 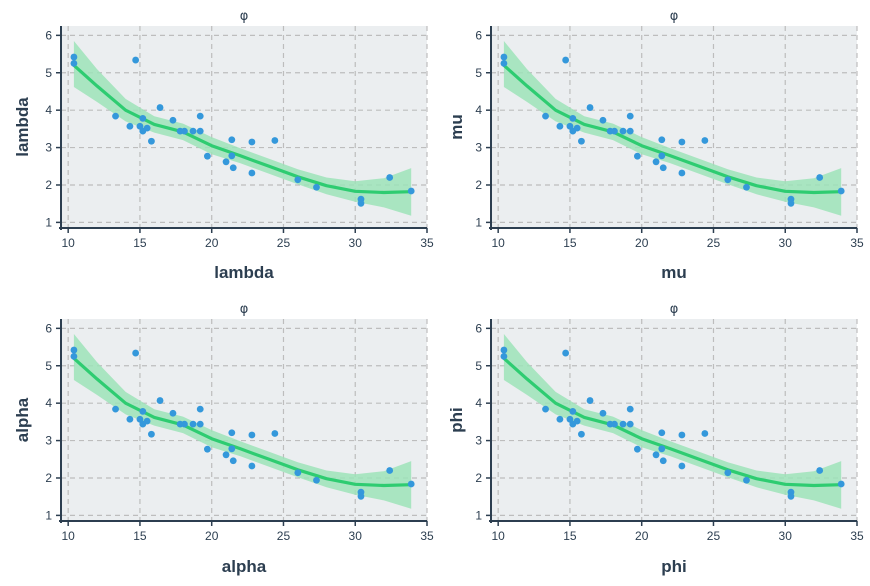 What do you see at coordinates (642, 536) in the screenshot?
I see `x-tick-label: 20` at bounding box center [642, 536].